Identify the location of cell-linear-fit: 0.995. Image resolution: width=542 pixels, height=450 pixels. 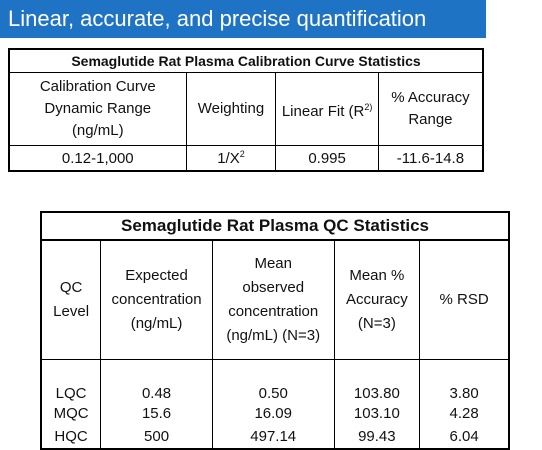
(327, 158).